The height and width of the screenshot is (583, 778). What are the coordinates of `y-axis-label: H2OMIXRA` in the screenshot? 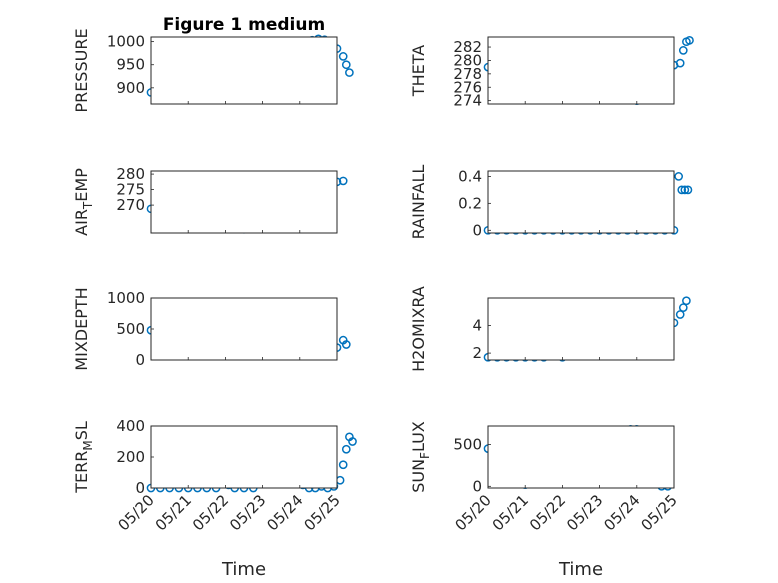 It's located at (418, 329).